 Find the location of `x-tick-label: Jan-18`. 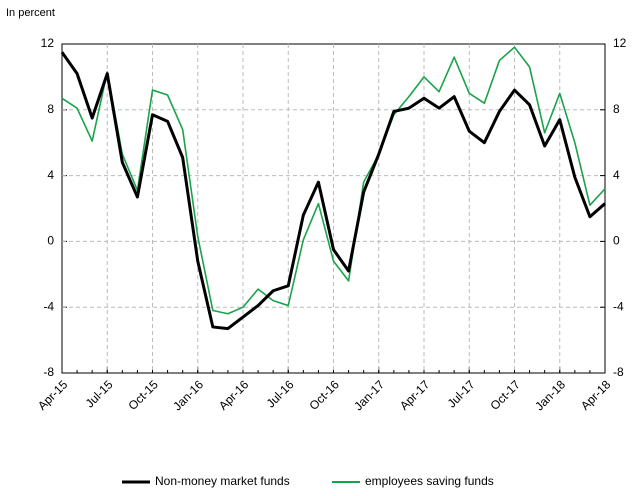

x-tick-label: Jan-18 is located at coordinates (550, 395).